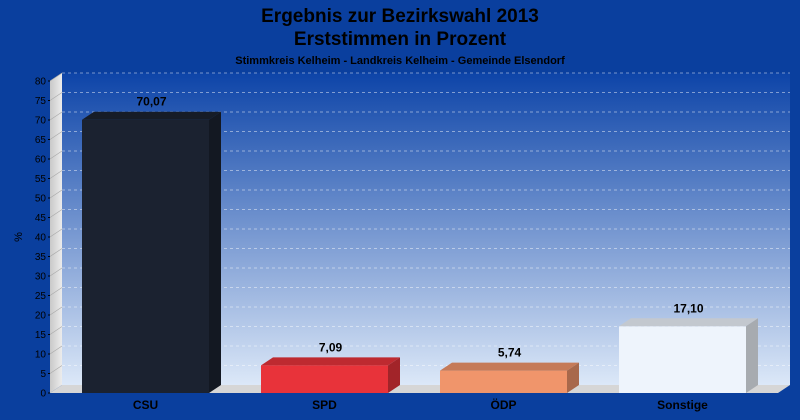 This screenshot has height=420, width=800. Describe the element at coordinates (41, 121) in the screenshot. I see `y-tick-label: 70` at that location.